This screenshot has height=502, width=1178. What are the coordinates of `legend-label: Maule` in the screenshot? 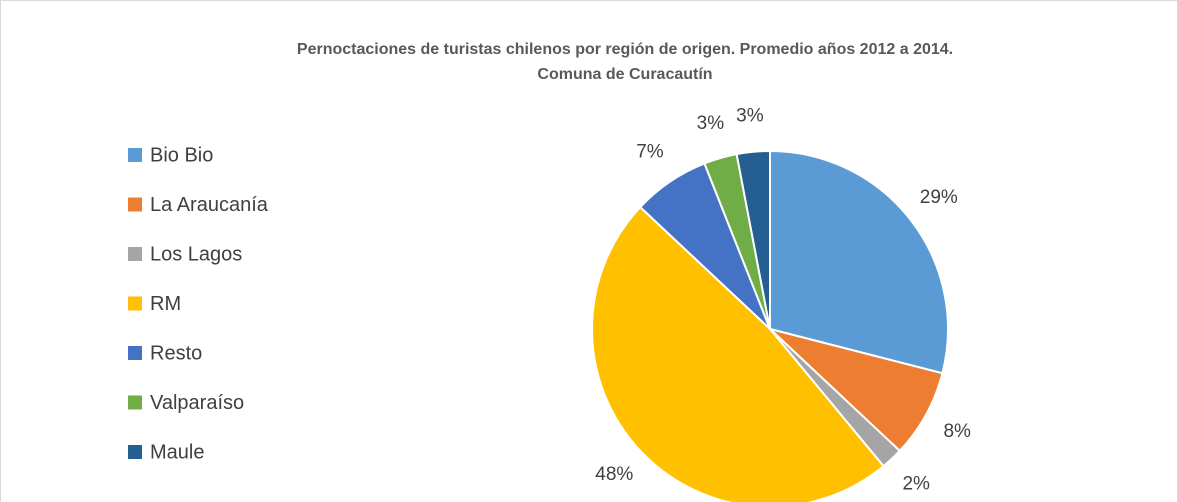 It's located at (177, 452).